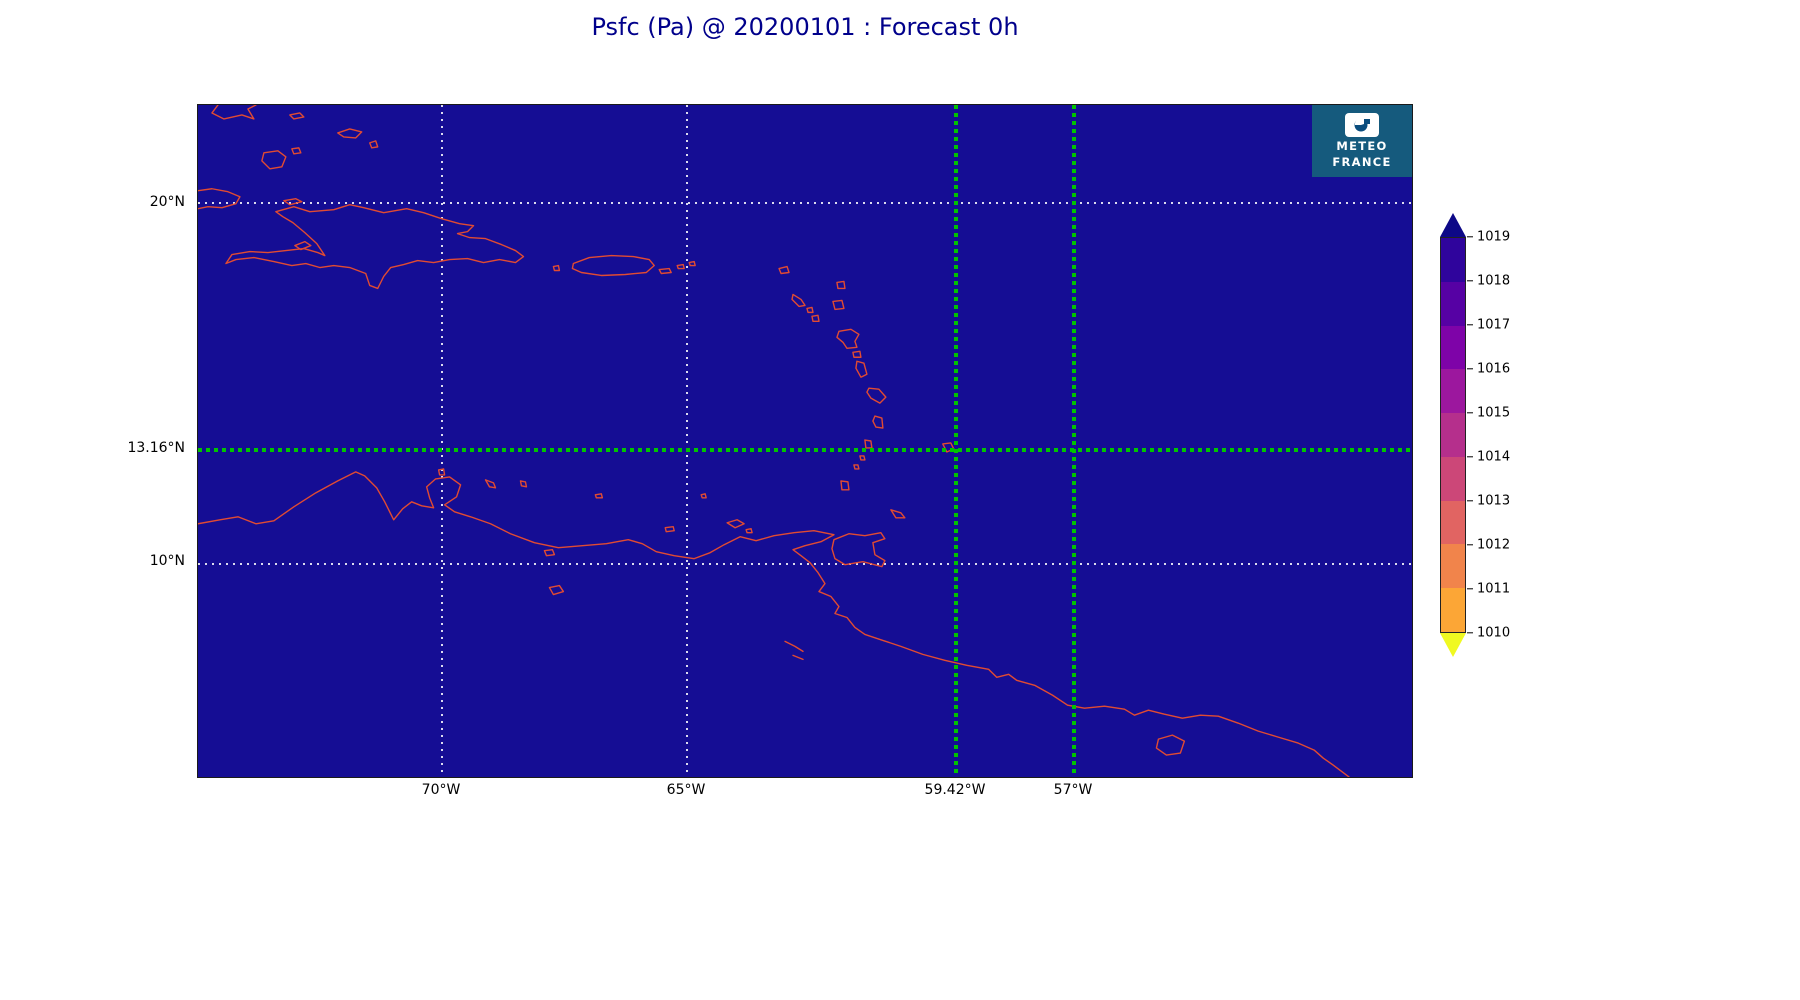 The image size is (1800, 1000). I want to click on coastline-aruba, so click(441, 472).